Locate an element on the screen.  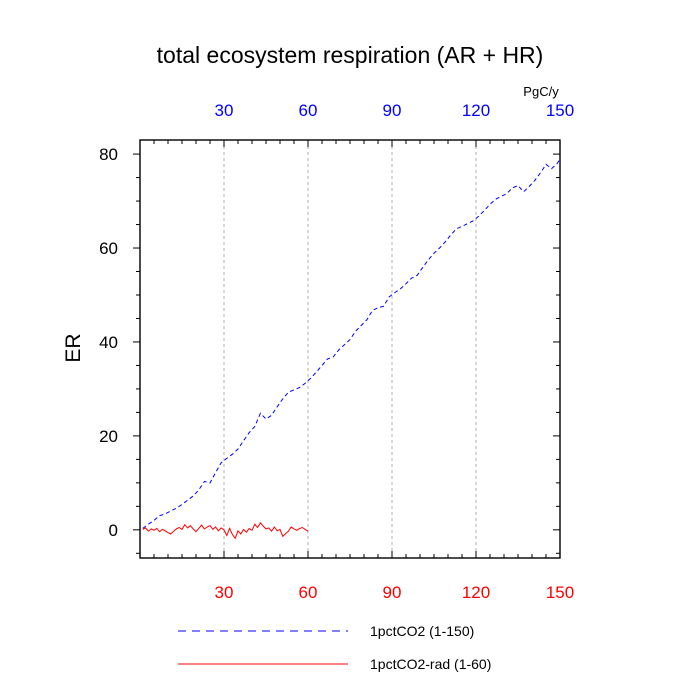
legend-label-2: 1pctCO2-rad (1-60) is located at coordinates (430, 664).